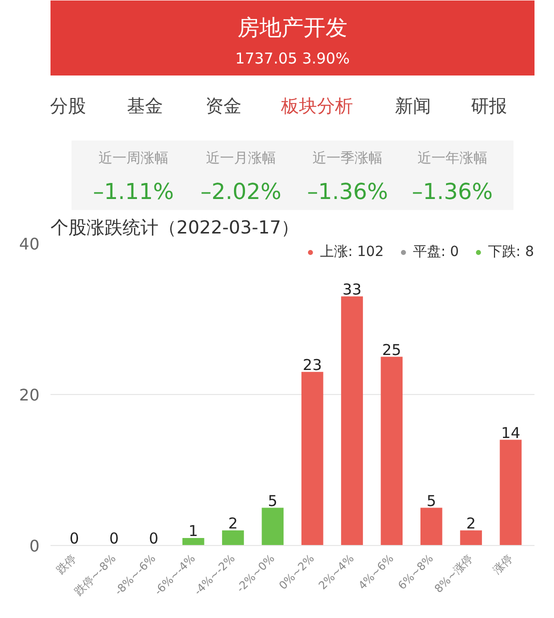  Describe the element at coordinates (392, 349) in the screenshot. I see `data-label: 25` at that location.